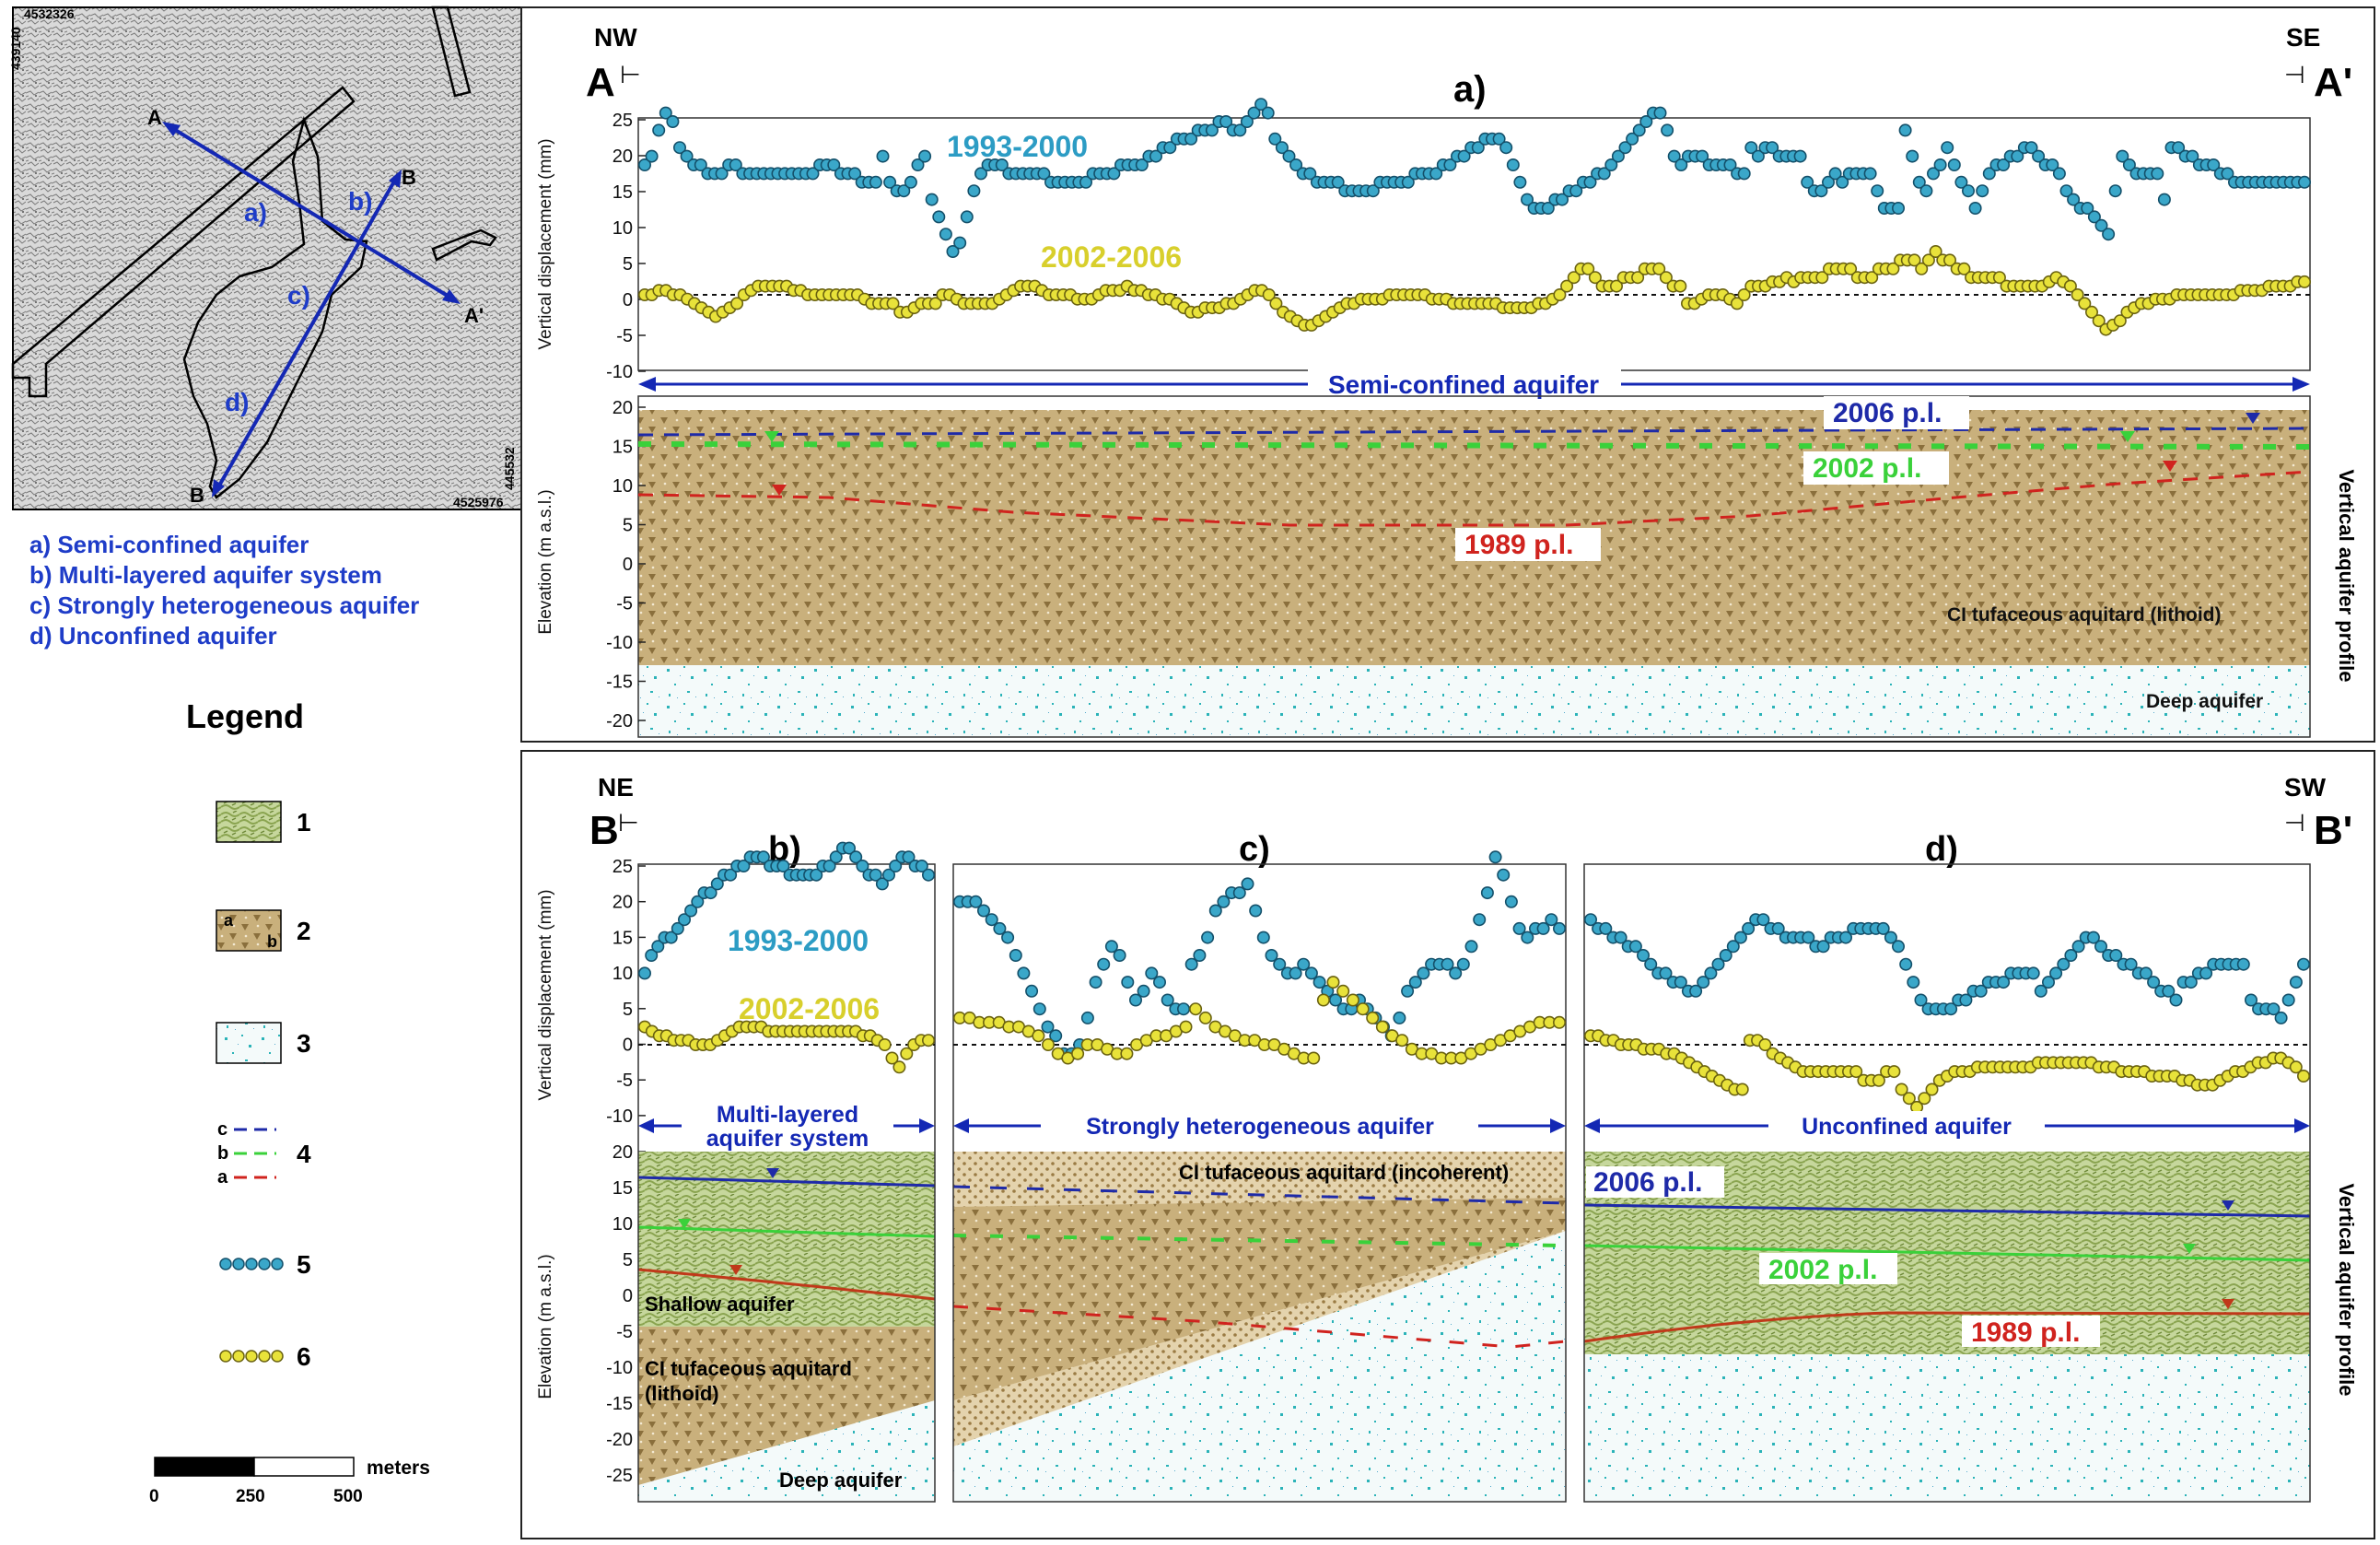 Image resolution: width=2380 pixels, height=1545 pixels. I want to click on bottom-disp-tick-label: 0, so click(628, 1046).